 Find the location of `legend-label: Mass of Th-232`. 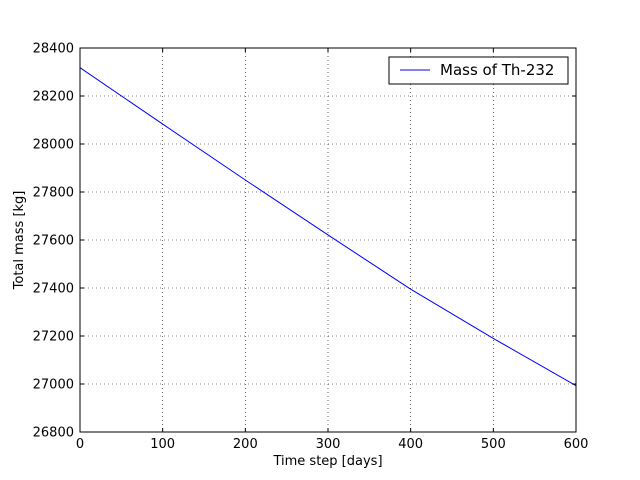

legend-label: Mass of Th-232 is located at coordinates (497, 70).